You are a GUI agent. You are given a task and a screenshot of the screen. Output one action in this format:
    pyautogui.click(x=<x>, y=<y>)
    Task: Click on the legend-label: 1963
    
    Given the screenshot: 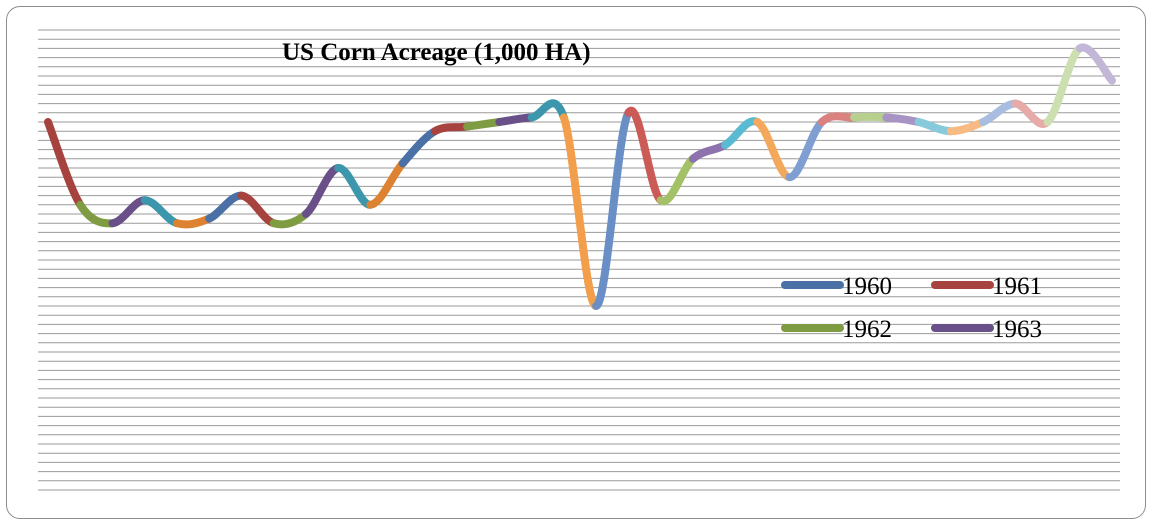 What is the action you would take?
    pyautogui.click(x=1017, y=329)
    